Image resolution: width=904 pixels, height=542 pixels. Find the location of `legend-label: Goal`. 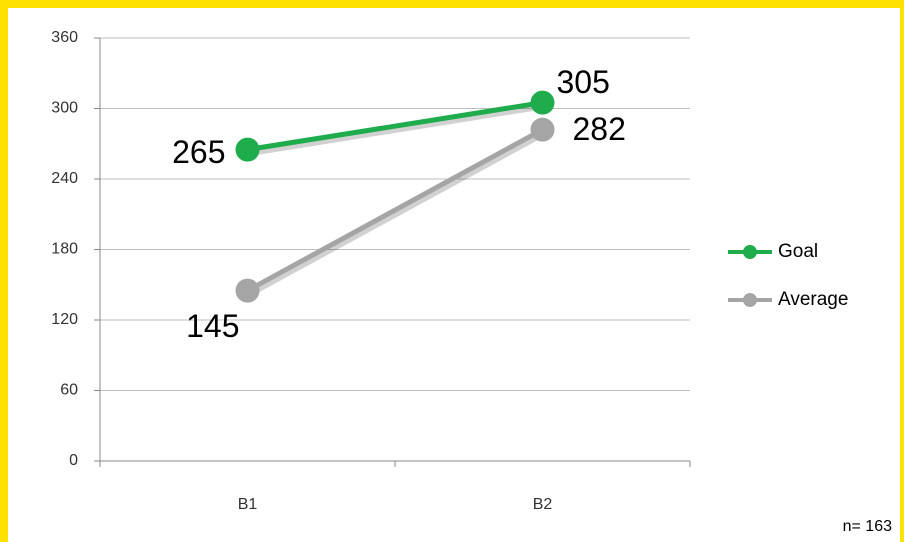

legend-label: Goal is located at coordinates (798, 251).